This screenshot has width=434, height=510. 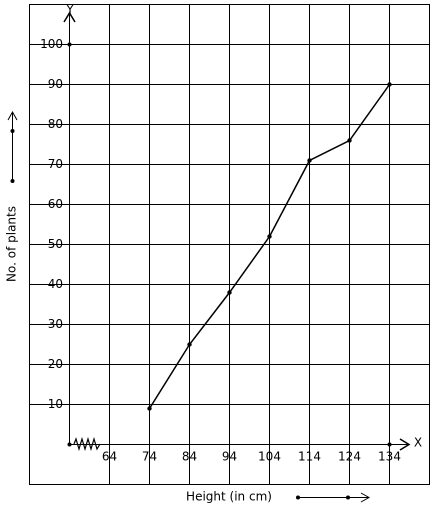 I want to click on origin-dot, so click(x=69, y=444).